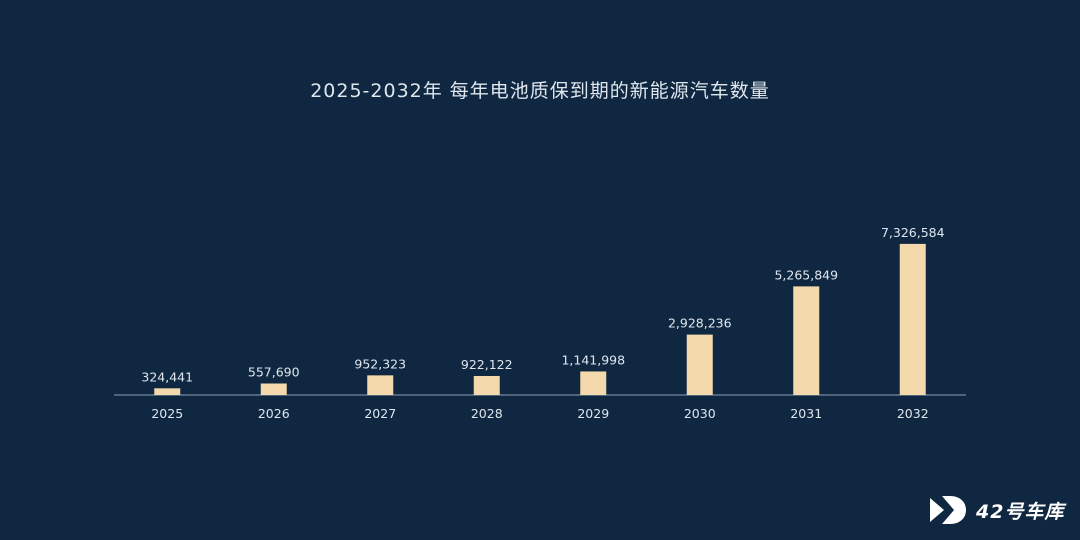 This screenshot has height=540, width=1080. Describe the element at coordinates (913, 413) in the screenshot. I see `x-tick-label-2032: 2032` at that location.